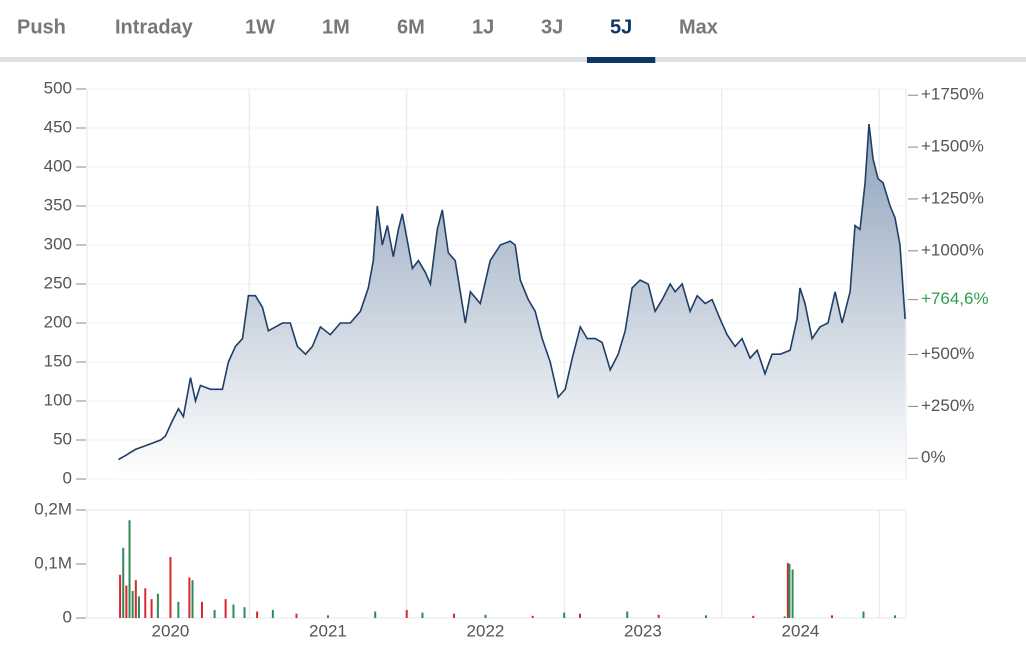 This screenshot has width=1026, height=658. I want to click on y-tick-label: 100, so click(58, 399).